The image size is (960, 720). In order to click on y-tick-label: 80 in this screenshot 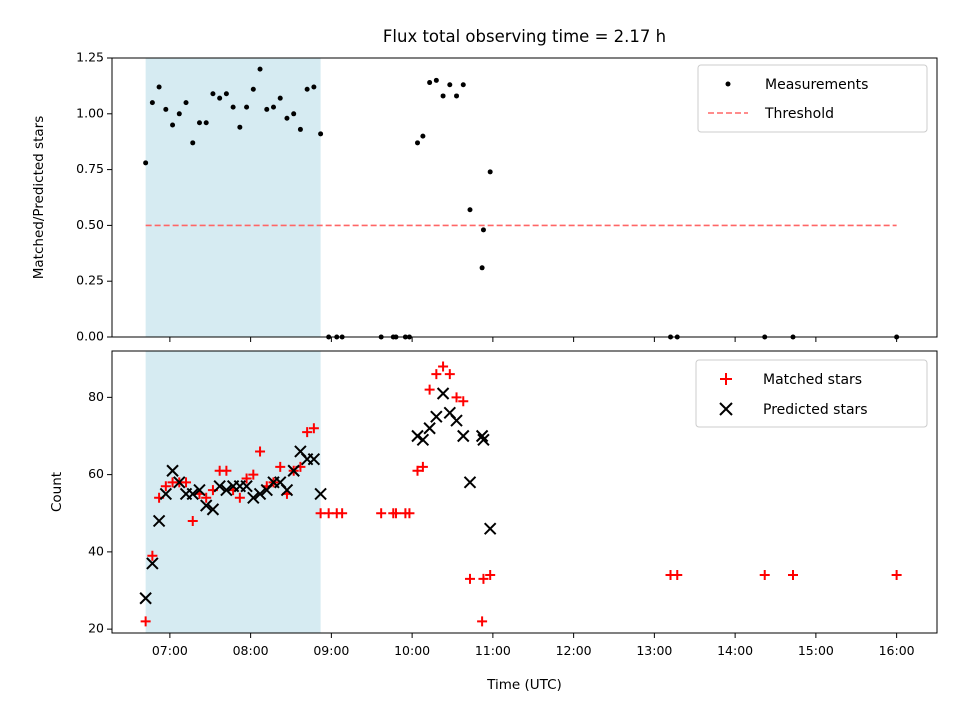, I will do `click(96, 396)`.